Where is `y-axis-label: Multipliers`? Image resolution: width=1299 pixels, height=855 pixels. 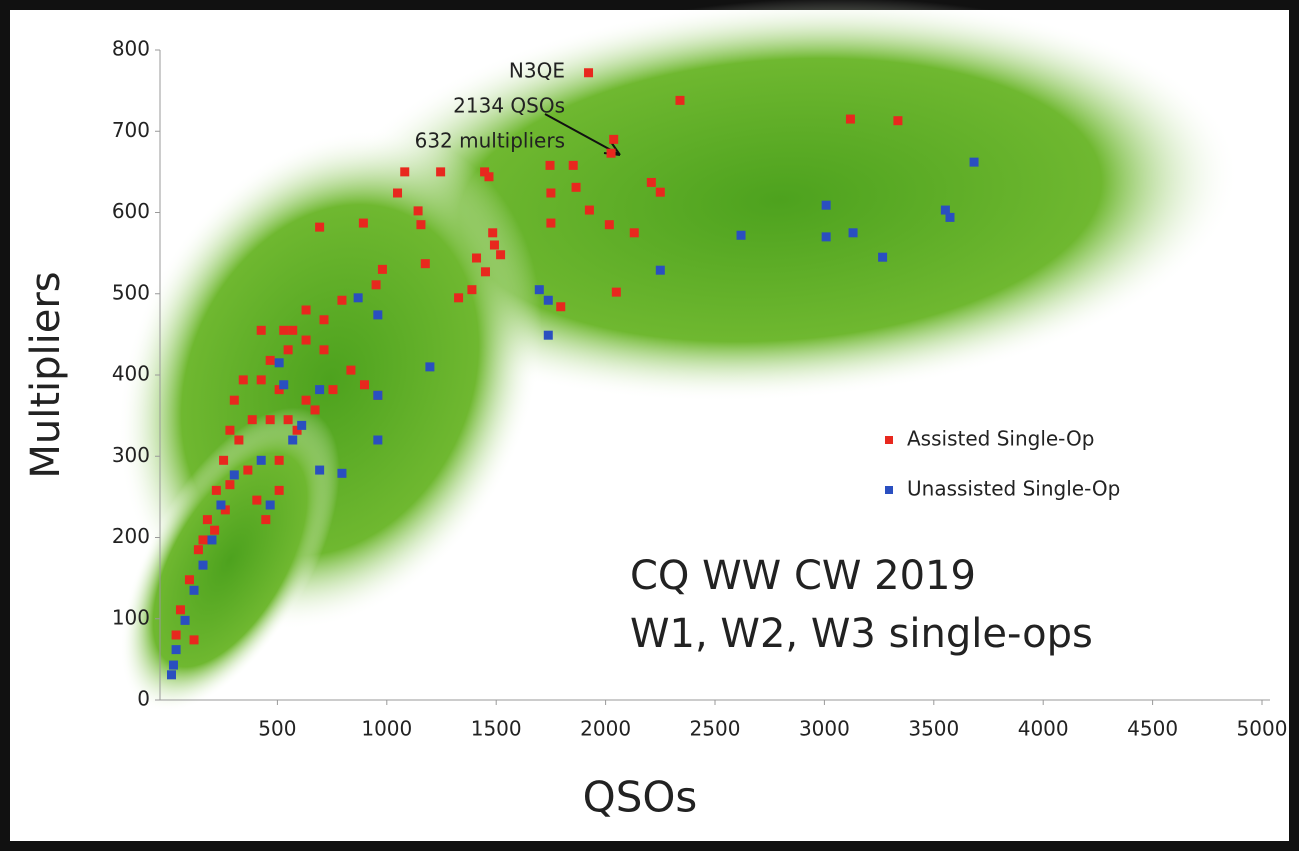
y-axis-label: Multipliers is located at coordinates (46, 374).